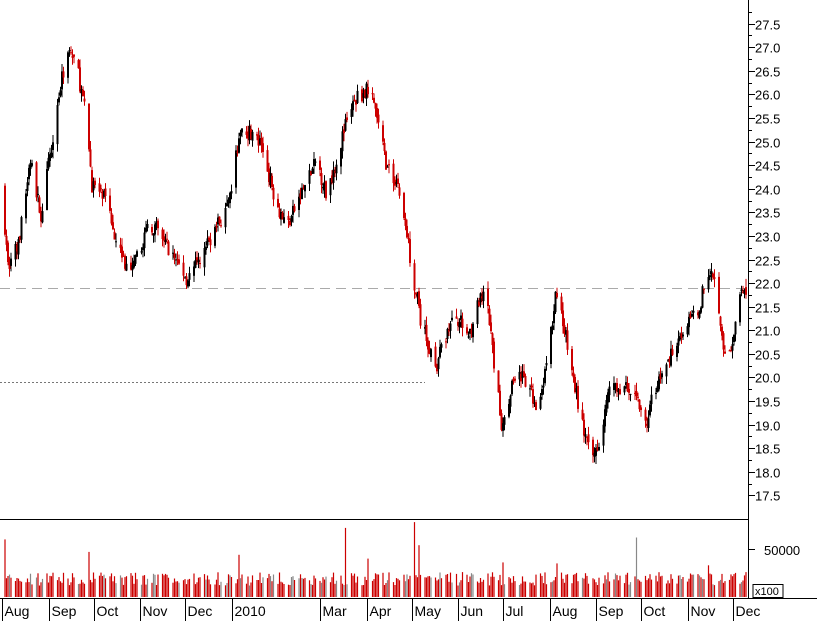  What do you see at coordinates (767, 308) in the screenshot?
I see `price-tick-label: 21.5` at bounding box center [767, 308].